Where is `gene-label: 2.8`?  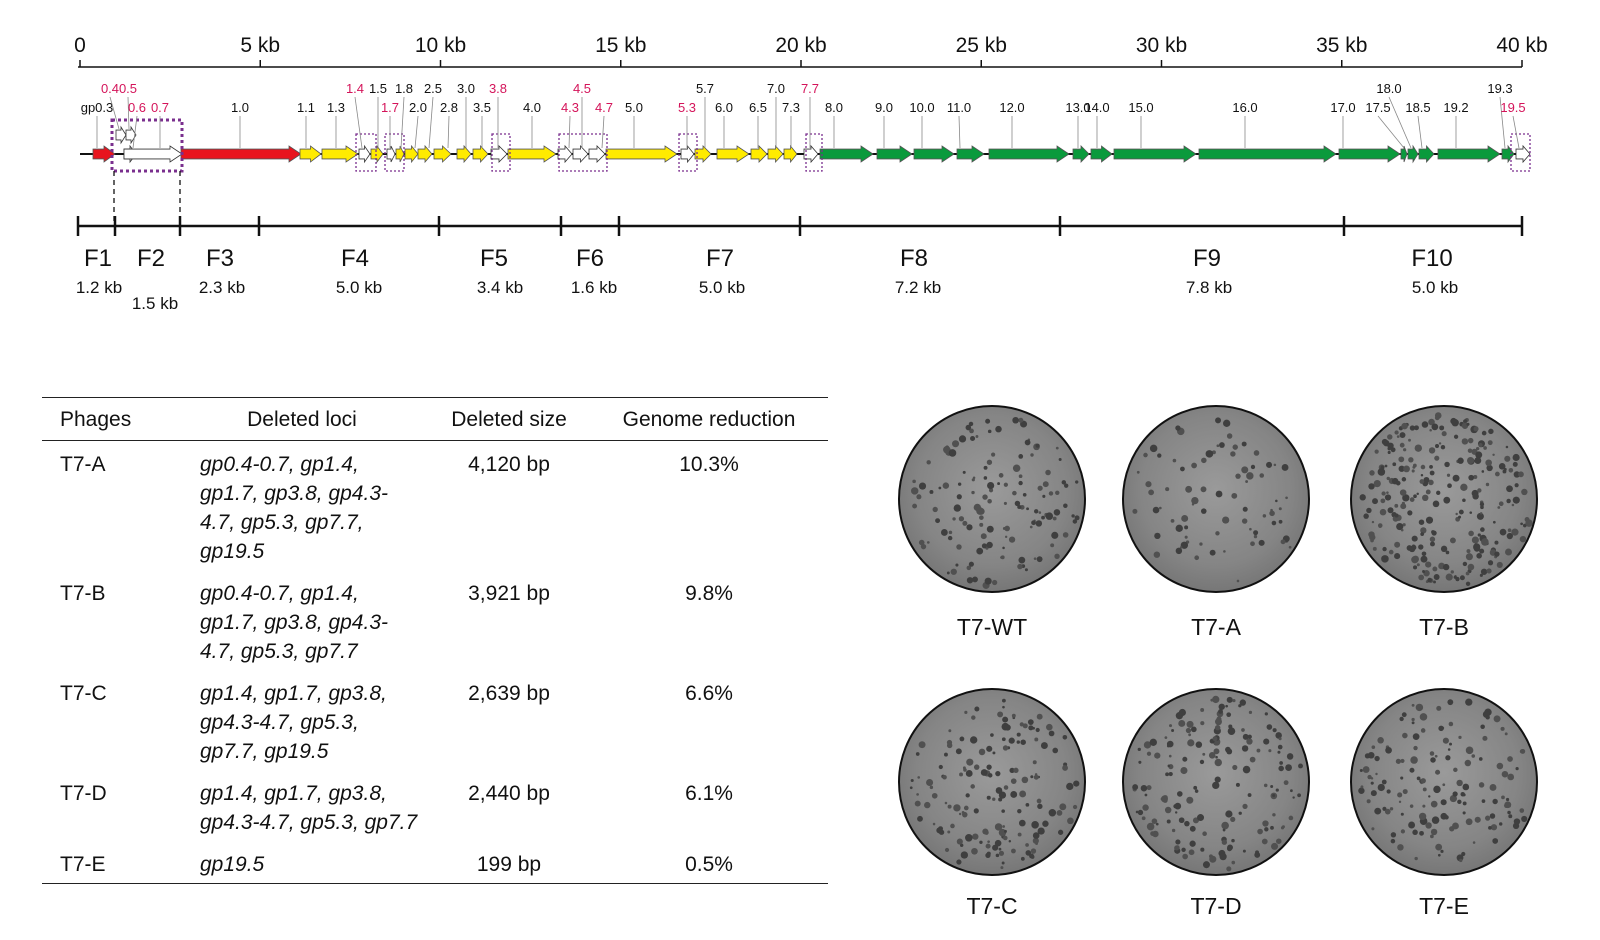 gene-label: 2.8 is located at coordinates (449, 107).